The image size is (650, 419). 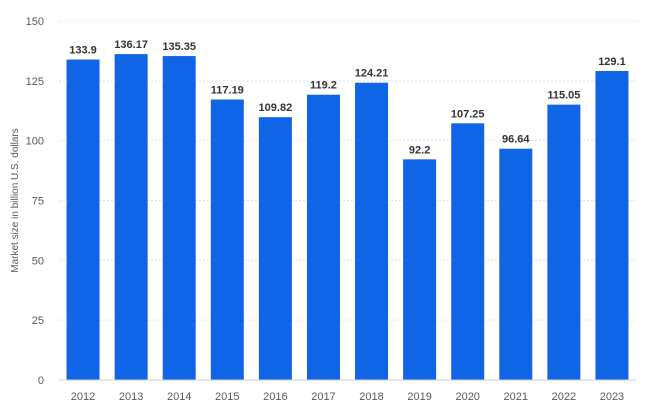 What do you see at coordinates (371, 397) in the screenshot?
I see `x-tick-label: 2018` at bounding box center [371, 397].